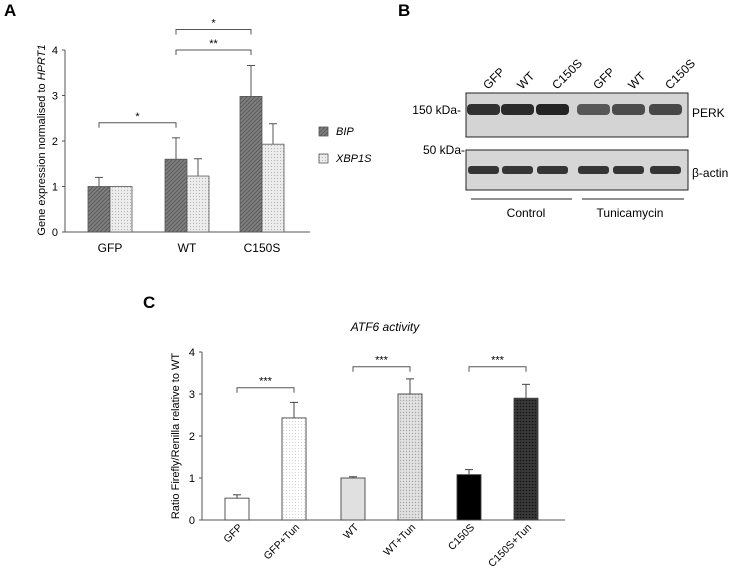  Describe the element at coordinates (708, 113) in the screenshot. I see `band-label-perk: PERK` at that location.